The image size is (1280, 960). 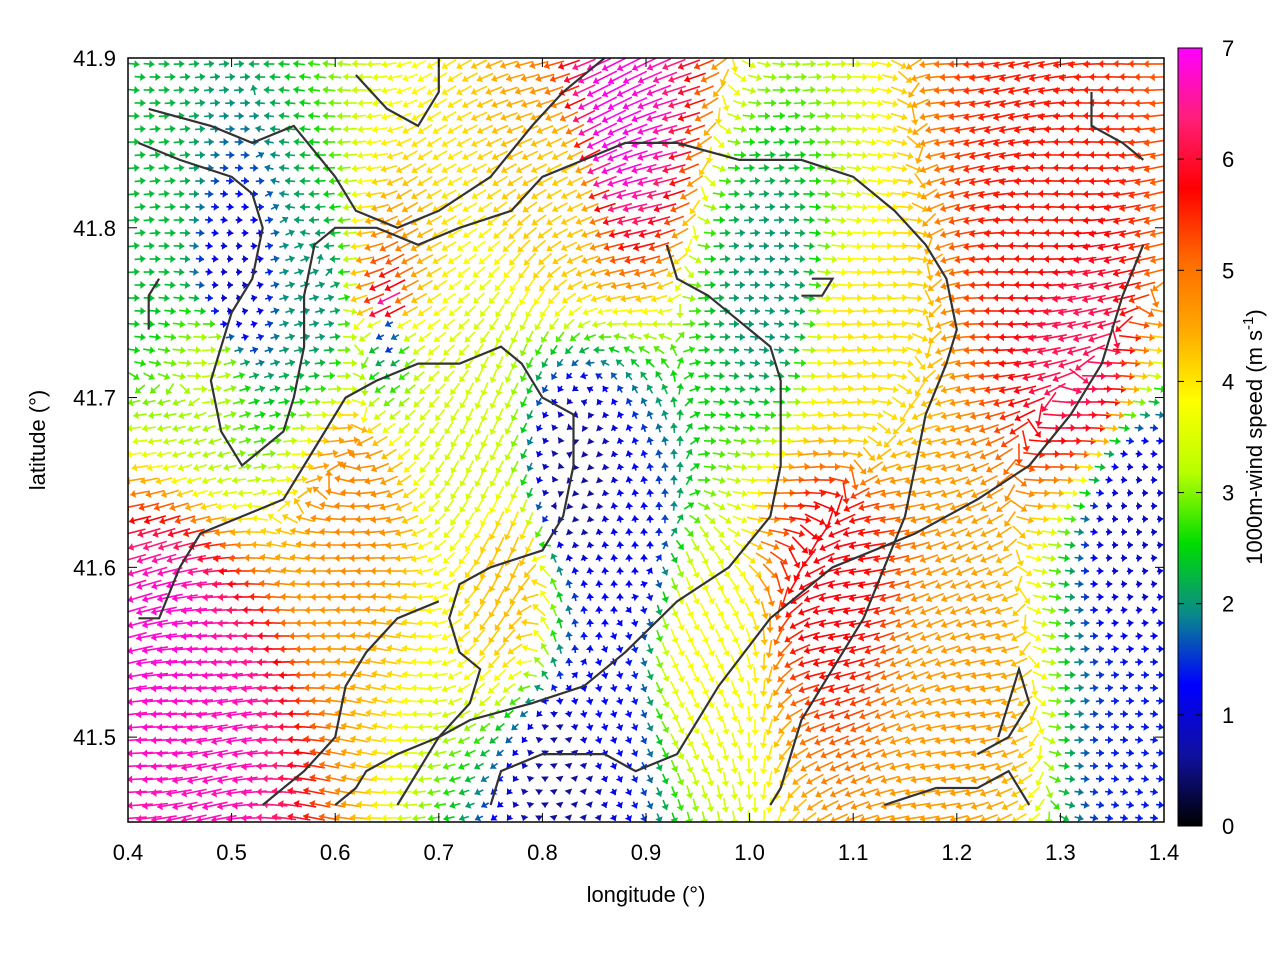 What do you see at coordinates (1248, 323) in the screenshot?
I see `colorbar-title-sup: -1` at bounding box center [1248, 323].